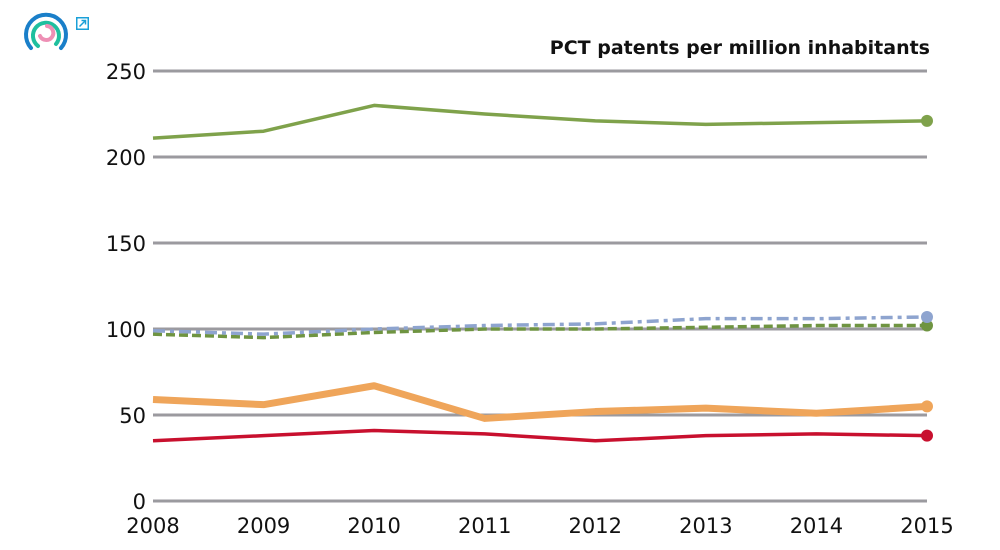  Describe the element at coordinates (705, 526) in the screenshot. I see `x-tick-label: 2013` at that location.